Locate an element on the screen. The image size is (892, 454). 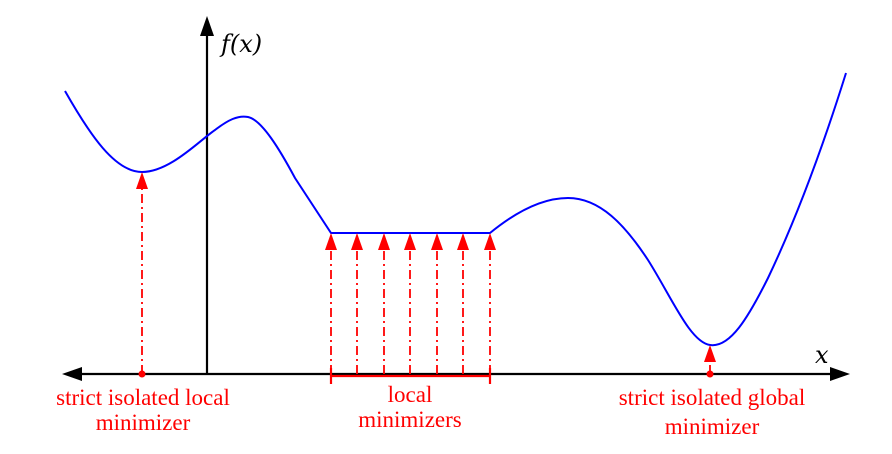
strict-local-minimizer-marker is located at coordinates (142, 275).